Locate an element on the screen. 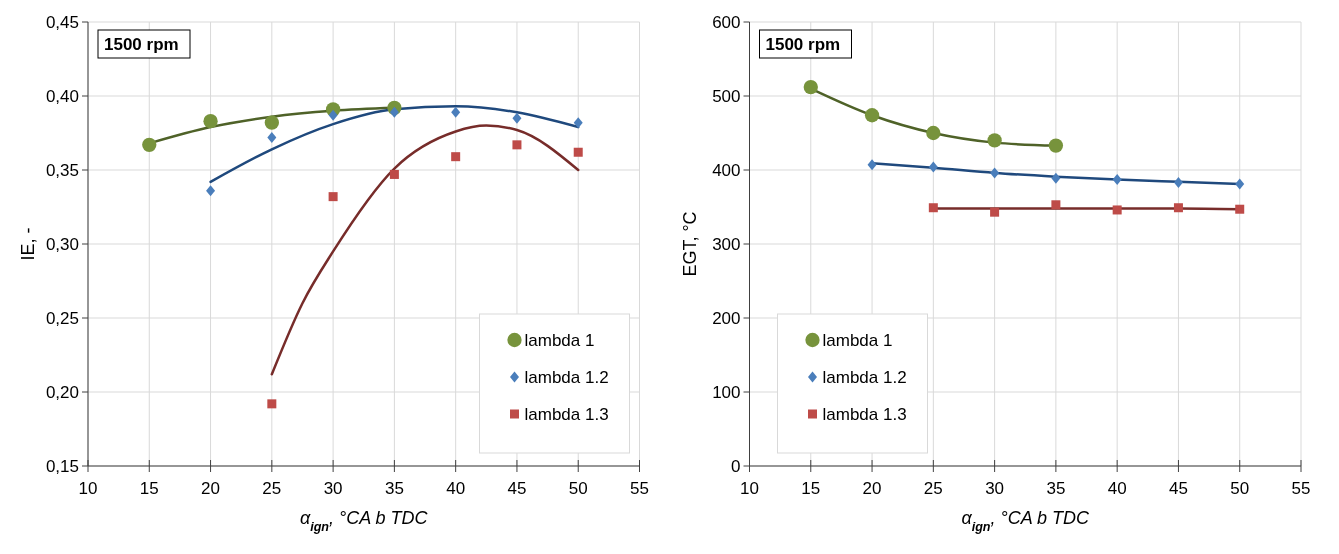 This screenshot has height=554, width=1339. y-tick-label: 400 is located at coordinates (726, 170).